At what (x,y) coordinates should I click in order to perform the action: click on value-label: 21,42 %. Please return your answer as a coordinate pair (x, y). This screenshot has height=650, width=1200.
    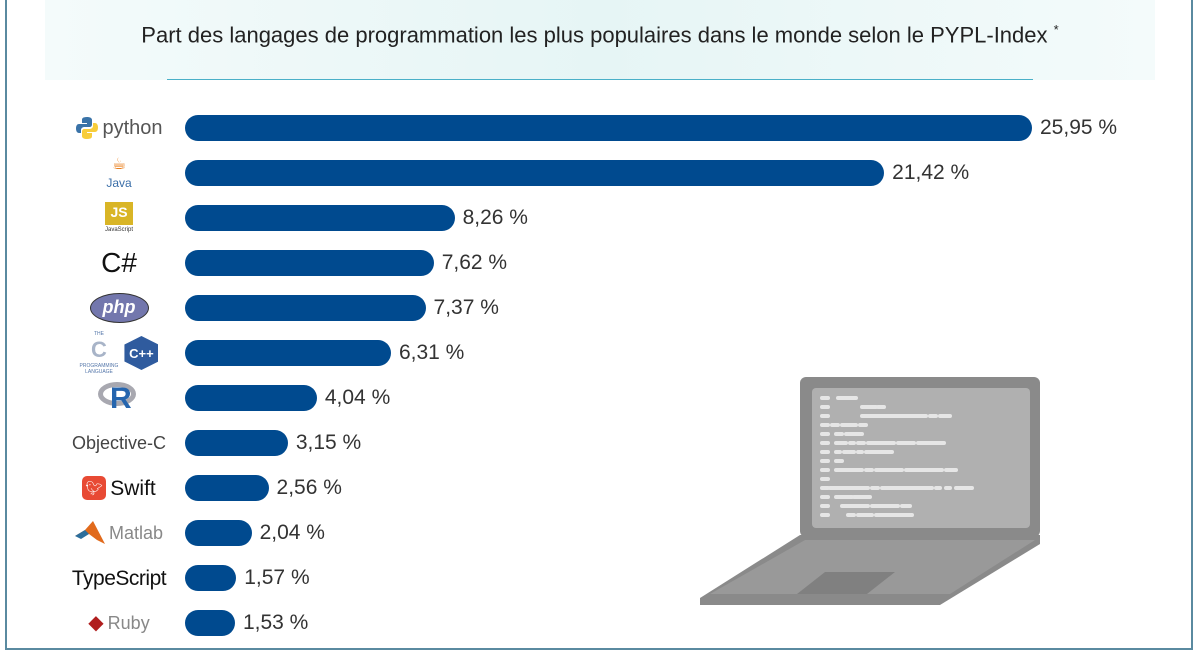
    Looking at the image, I should click on (931, 172).